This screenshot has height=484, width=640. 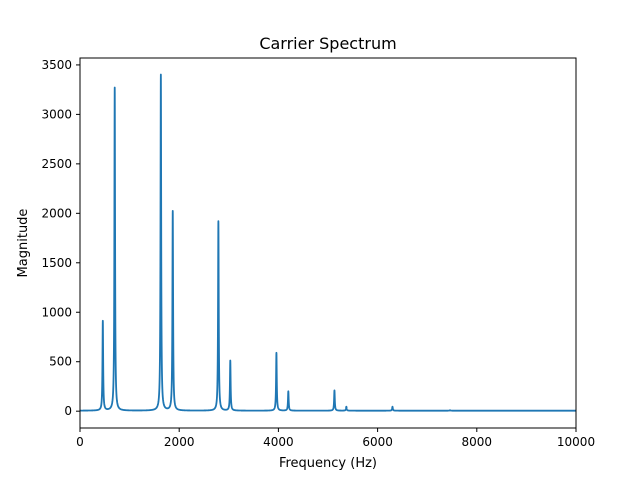 I want to click on y-tick-label: 500, so click(x=60, y=362).